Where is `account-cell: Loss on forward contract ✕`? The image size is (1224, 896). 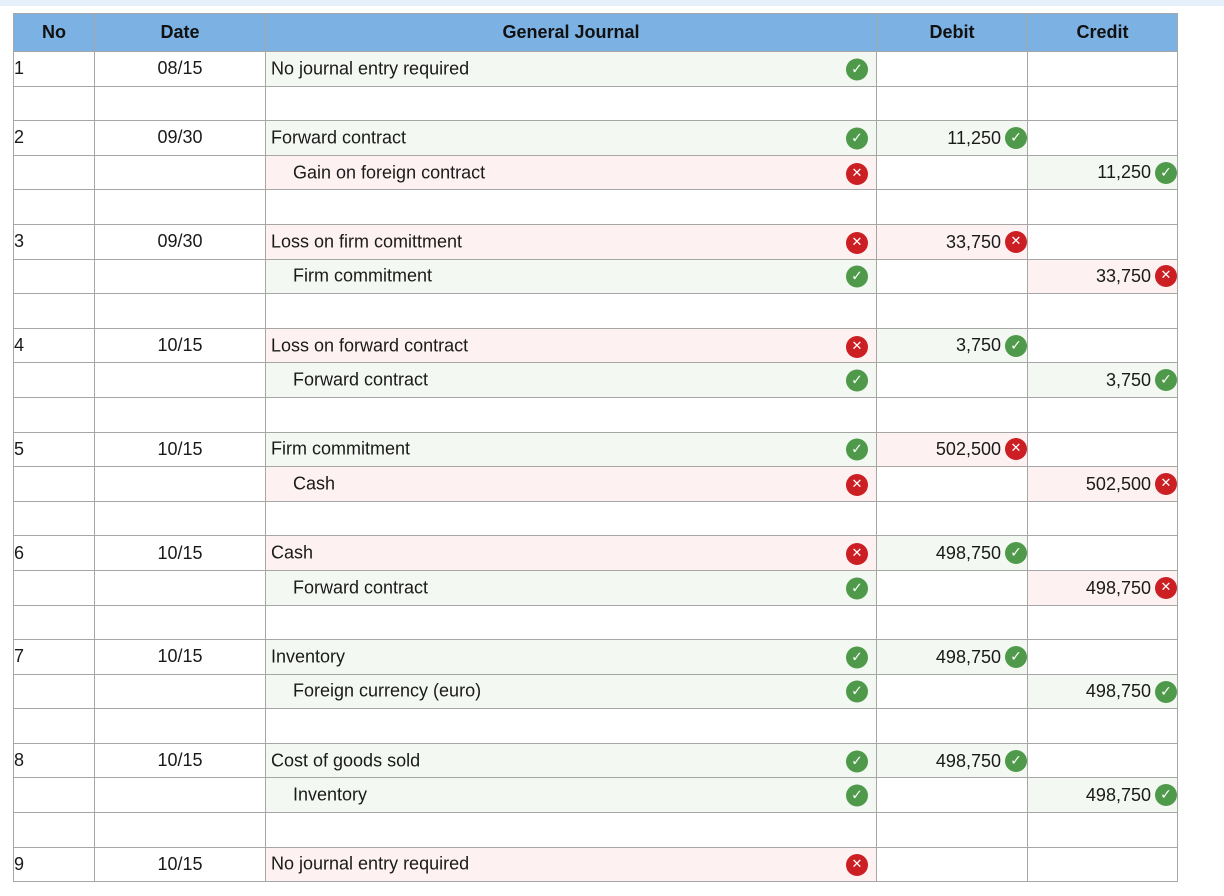
account-cell: Loss on forward contract ✕ is located at coordinates (571, 345).